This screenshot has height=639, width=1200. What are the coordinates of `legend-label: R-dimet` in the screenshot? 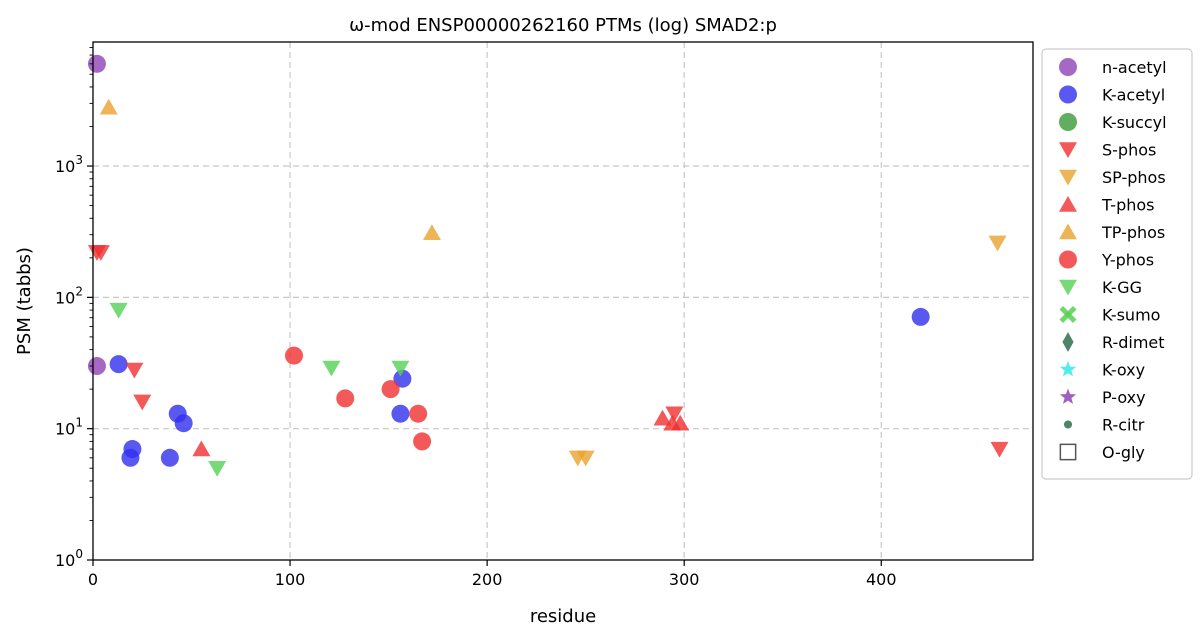 It's located at (1133, 342).